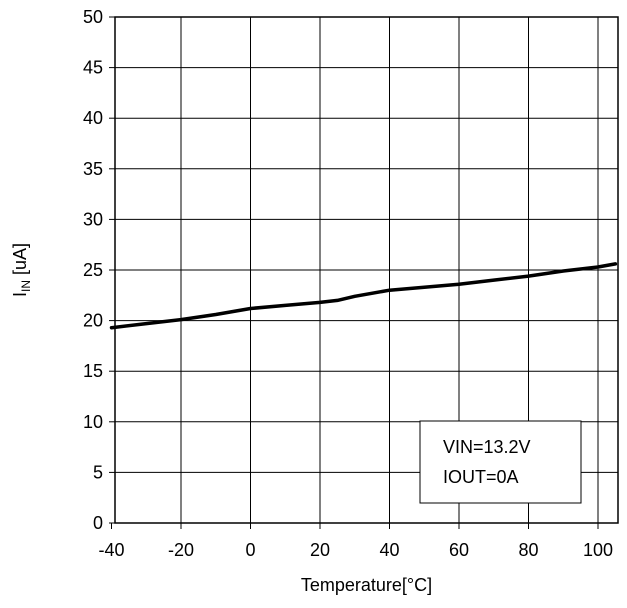 The width and height of the screenshot is (627, 608). I want to click on x-tick-label: 40, so click(389, 550).